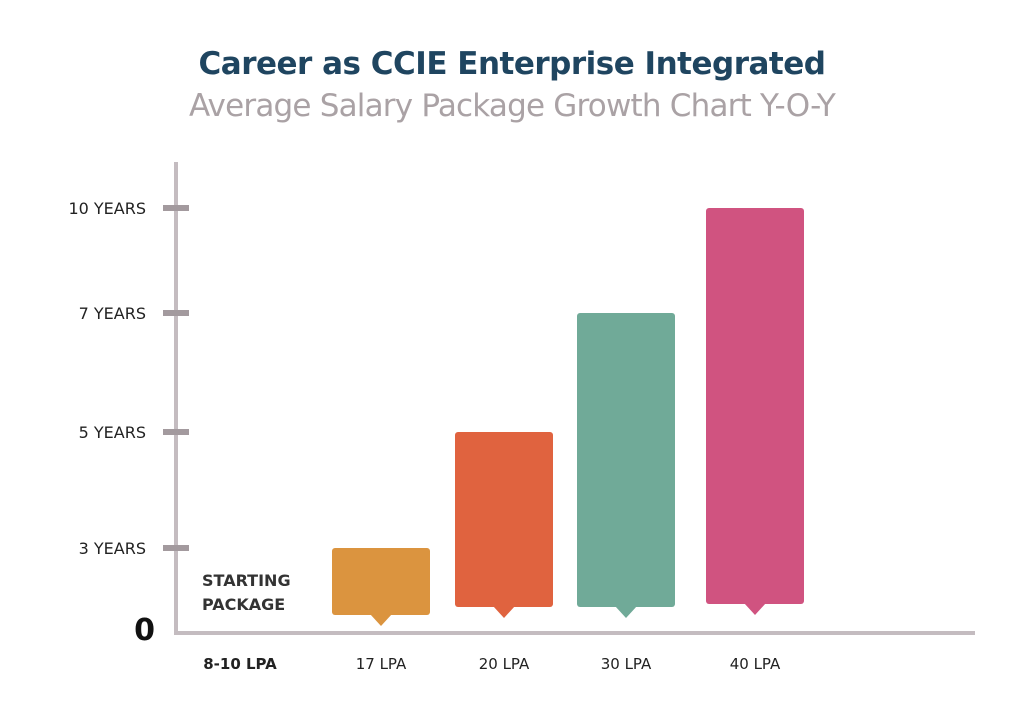 This screenshot has height=725, width=1024. What do you see at coordinates (626, 664) in the screenshot?
I see `x-tick-label: 30 LPA` at bounding box center [626, 664].